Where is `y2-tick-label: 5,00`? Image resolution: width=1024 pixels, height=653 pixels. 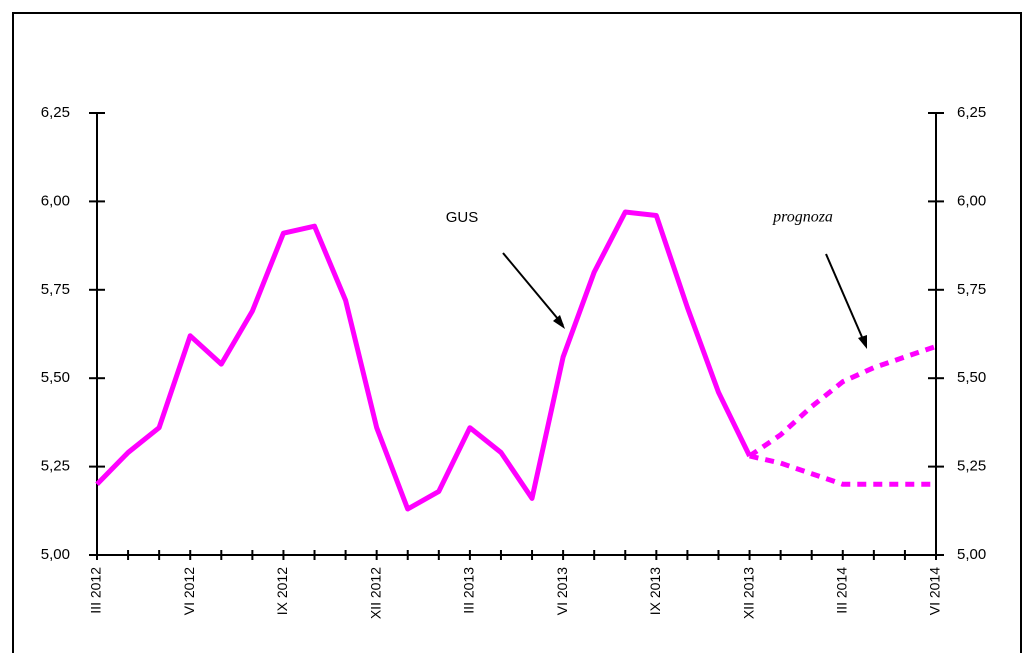
y2-tick-label: 5,00 is located at coordinates (971, 554).